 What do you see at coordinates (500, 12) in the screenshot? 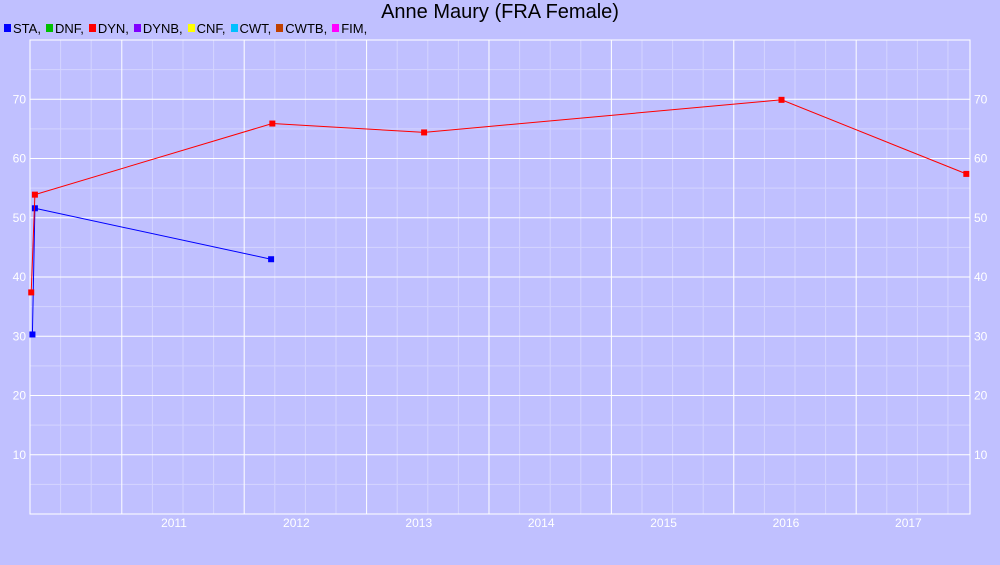
I see `chart-title: Anne Maury (FRA Female)` at bounding box center [500, 12].